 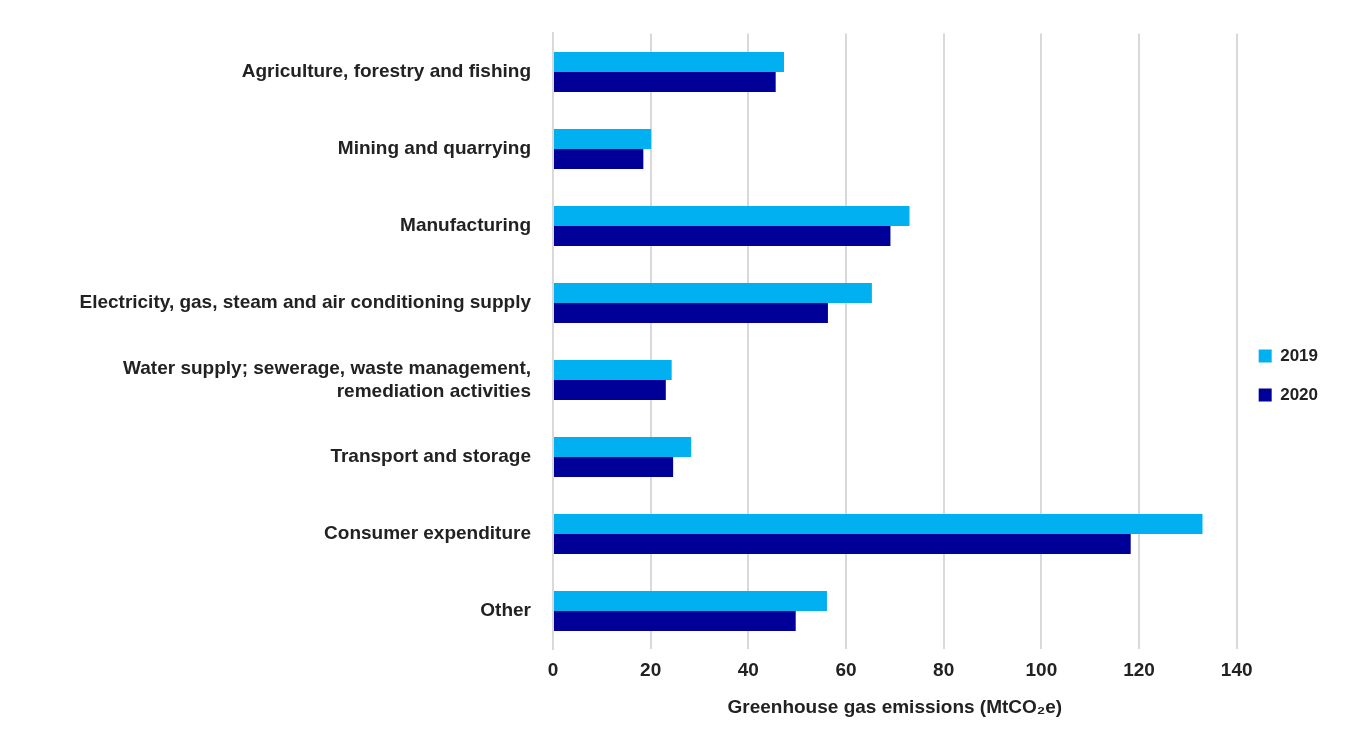 What do you see at coordinates (1236, 670) in the screenshot?
I see `x-tick-label: 140` at bounding box center [1236, 670].